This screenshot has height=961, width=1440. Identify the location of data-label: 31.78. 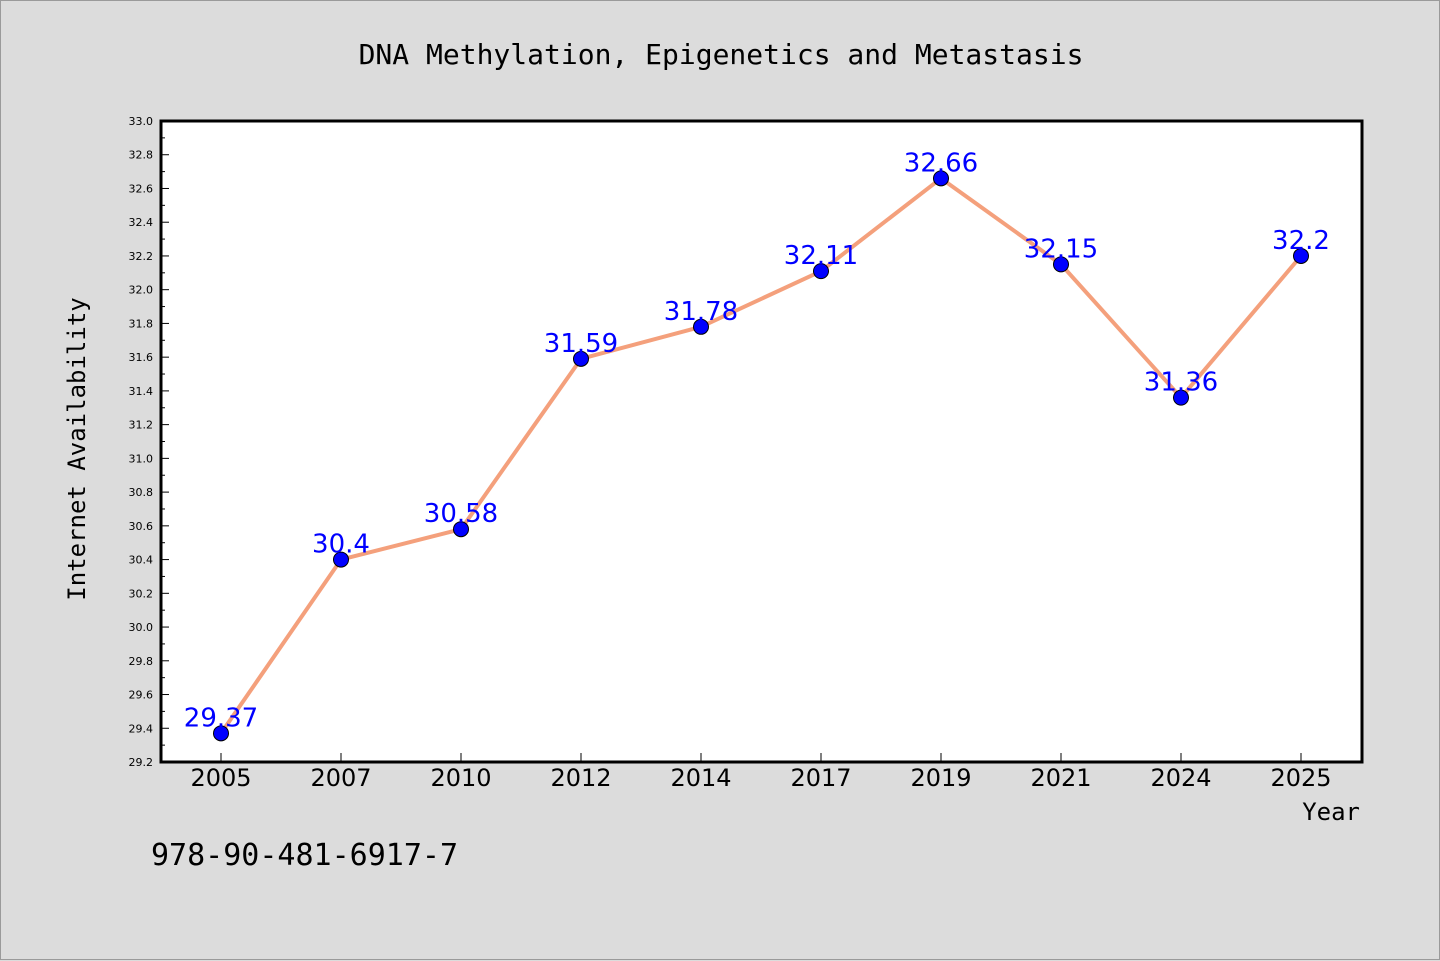
(701, 312).